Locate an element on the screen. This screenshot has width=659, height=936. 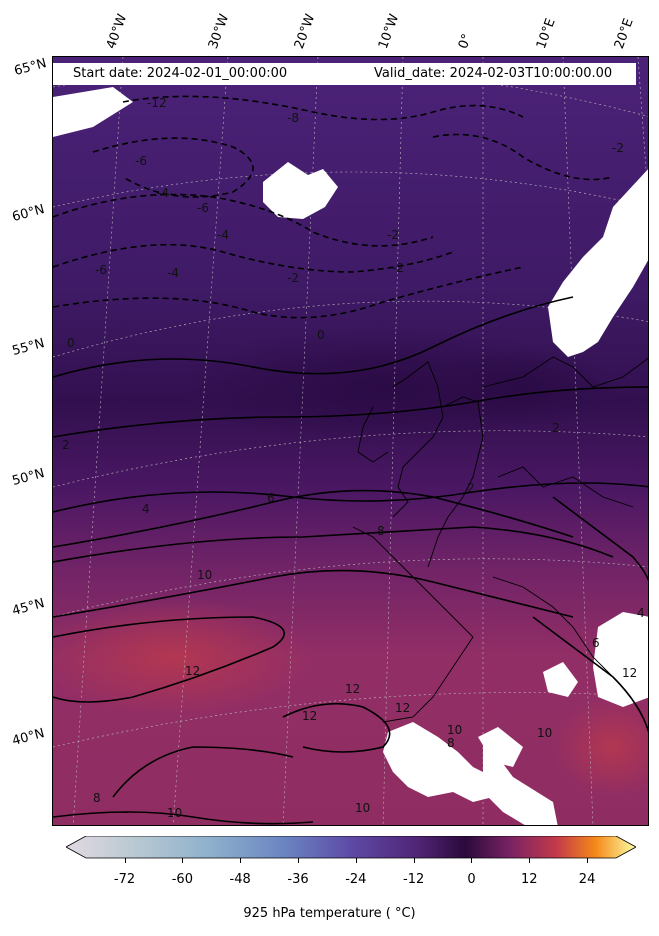
latitude-label: 55°N is located at coordinates (28, 347).